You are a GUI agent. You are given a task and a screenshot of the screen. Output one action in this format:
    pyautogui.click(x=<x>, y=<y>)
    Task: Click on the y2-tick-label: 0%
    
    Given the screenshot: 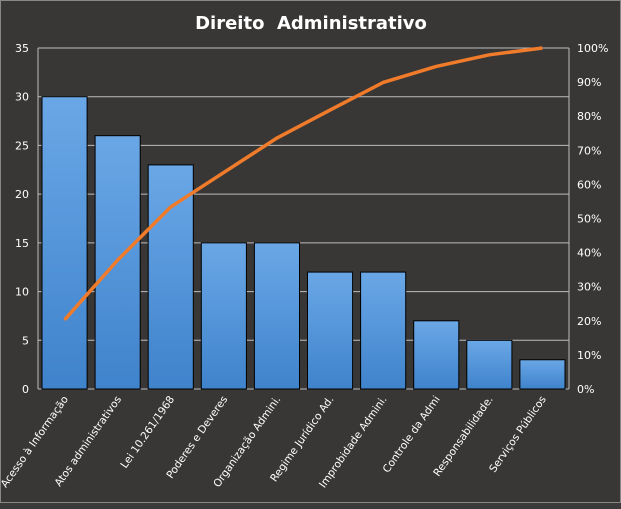 What is the action you would take?
    pyautogui.click(x=585, y=389)
    